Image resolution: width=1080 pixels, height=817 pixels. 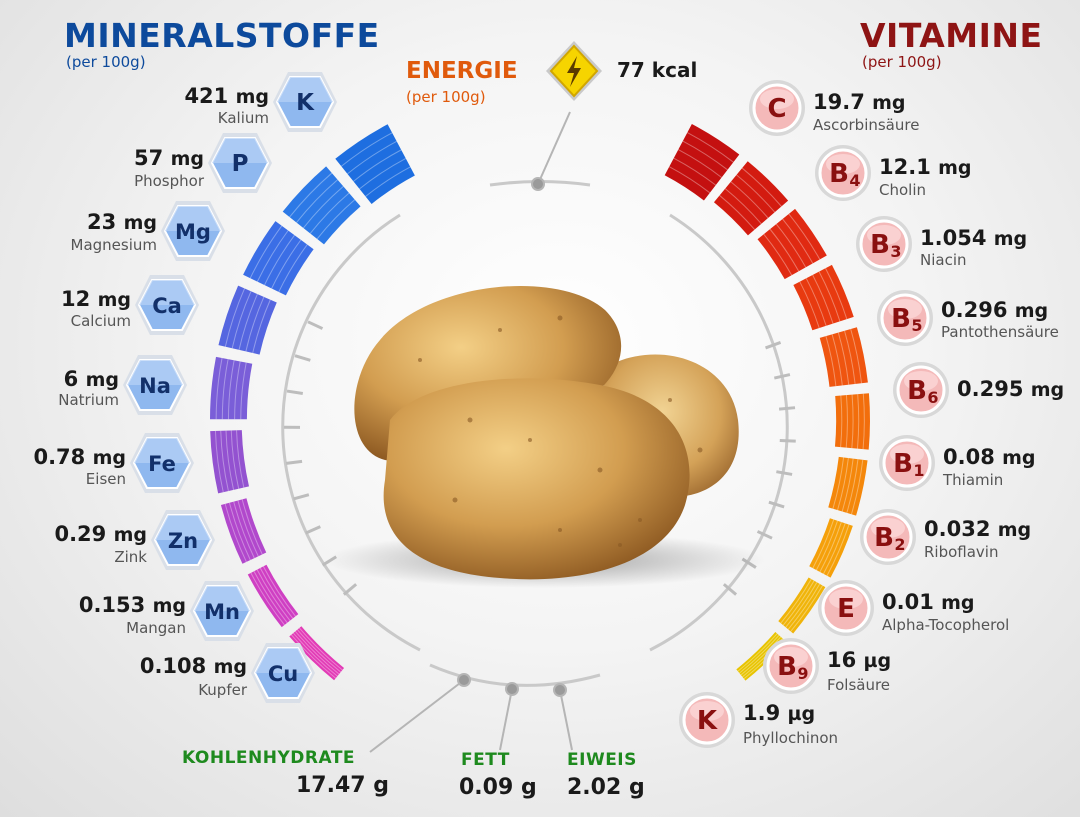 I want to click on protein-value: 2.02 g, so click(x=606, y=787).